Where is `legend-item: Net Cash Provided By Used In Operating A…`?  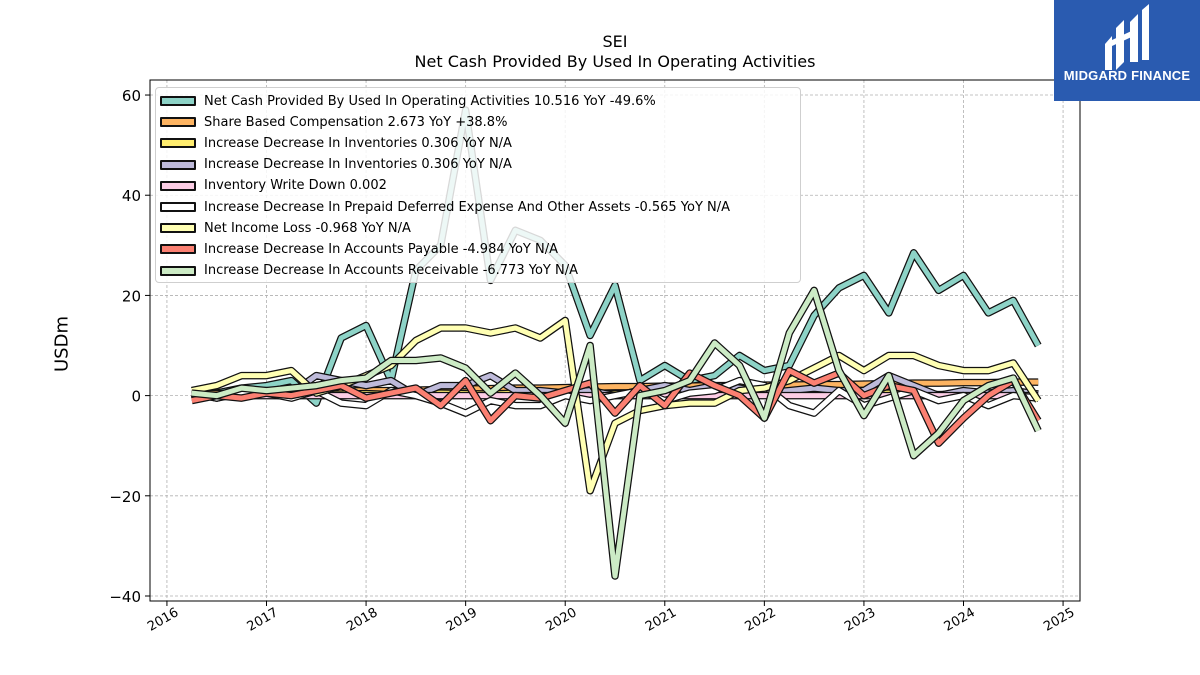 legend-item: Net Cash Provided By Used In Operating A… is located at coordinates (408, 101).